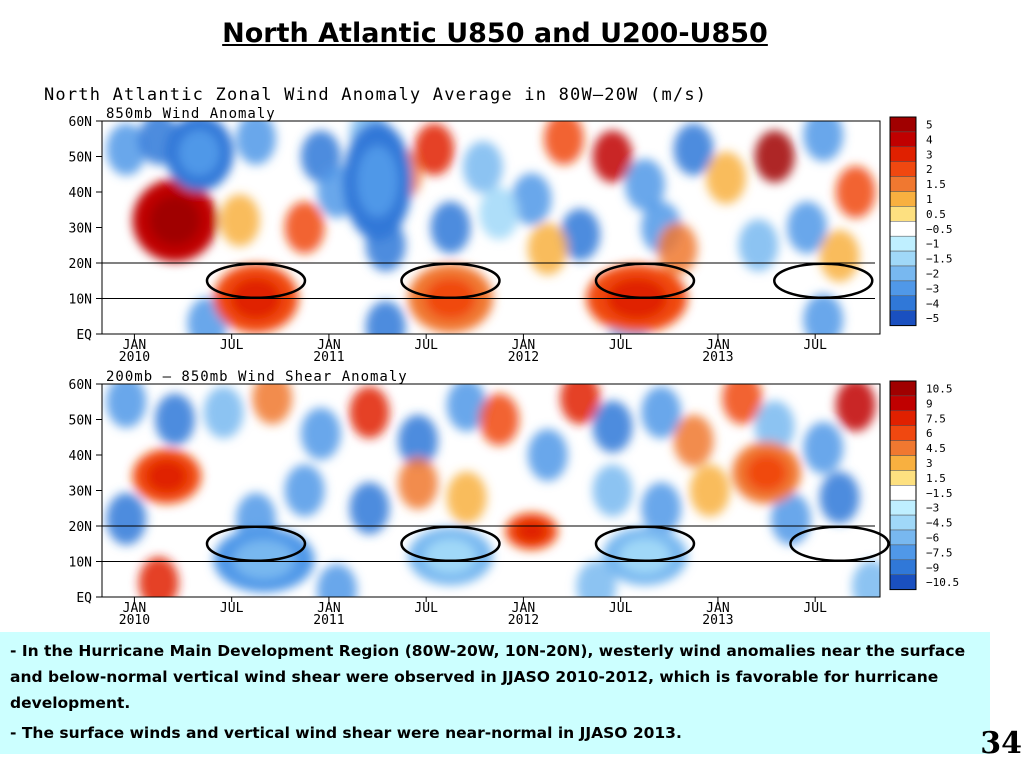  What do you see at coordinates (939, 388) in the screenshot?
I see `colorbar-label: 10.5` at bounding box center [939, 388].